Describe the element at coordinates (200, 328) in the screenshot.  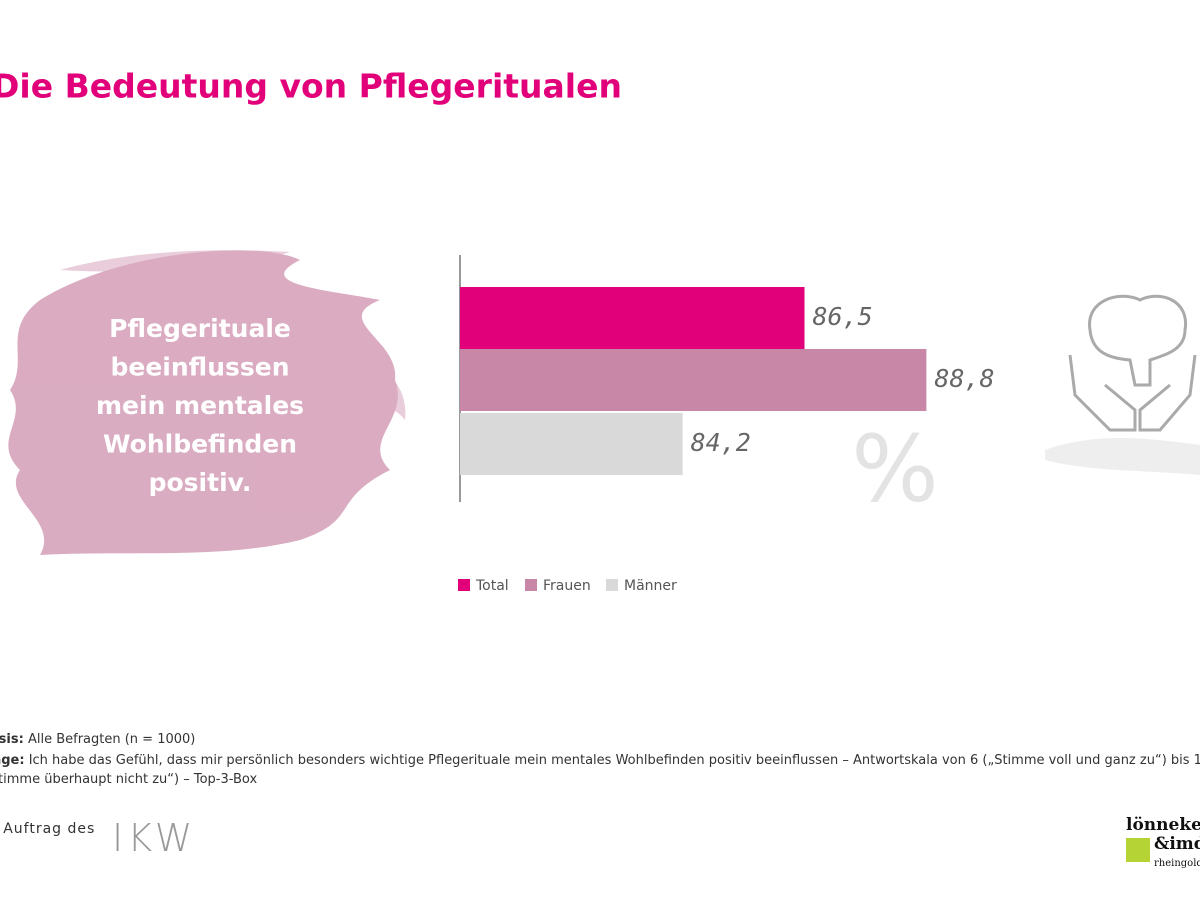
I see `statement-line: Pflegerituale` at that location.